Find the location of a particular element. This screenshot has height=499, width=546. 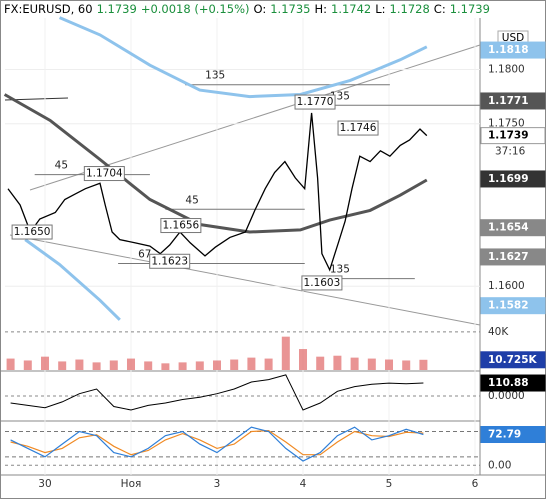

price-tag-label: 1.1739 is located at coordinates (508, 136).